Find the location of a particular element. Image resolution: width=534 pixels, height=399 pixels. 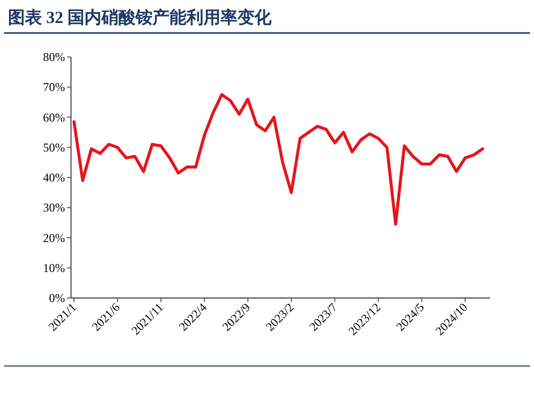

y-tick-label: 10% is located at coordinates (54, 267).